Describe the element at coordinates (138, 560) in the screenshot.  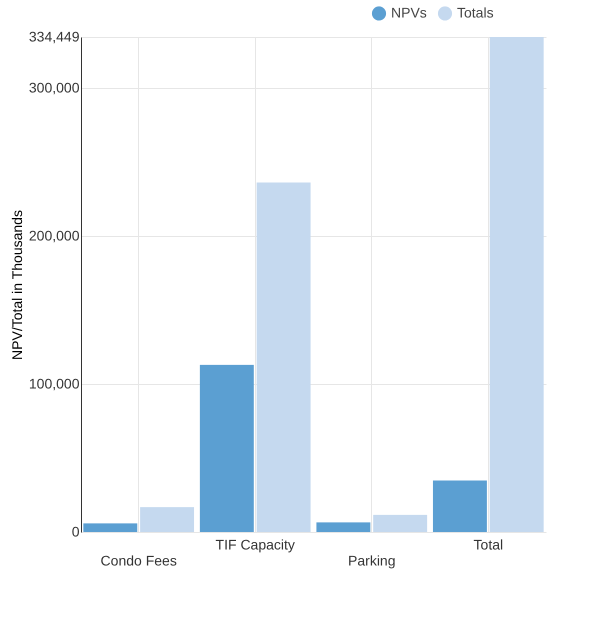
I see `x-tick-label: Condo Fees` at that location.